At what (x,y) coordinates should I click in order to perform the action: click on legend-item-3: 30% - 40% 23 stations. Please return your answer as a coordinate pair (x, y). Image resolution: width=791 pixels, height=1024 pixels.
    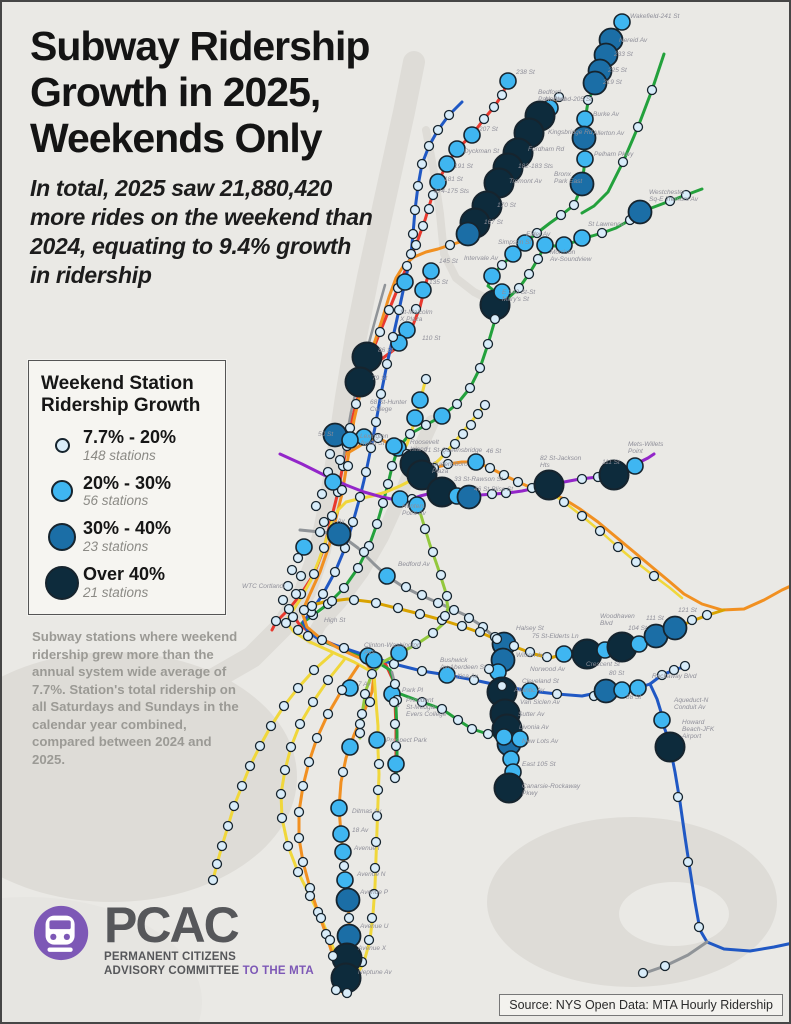
    Looking at the image, I should click on (128, 536).